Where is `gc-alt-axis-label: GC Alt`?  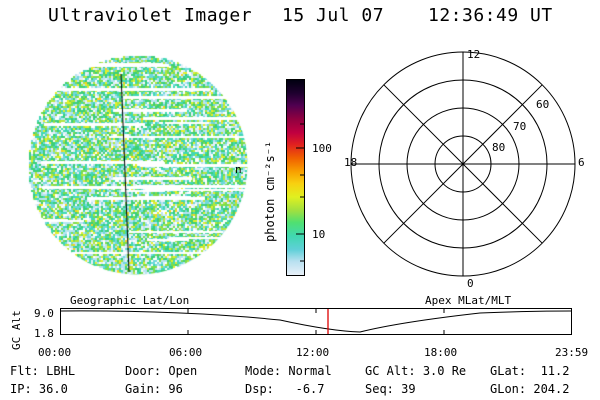
gc-alt-axis-label: GC Alt is located at coordinates (16, 330).